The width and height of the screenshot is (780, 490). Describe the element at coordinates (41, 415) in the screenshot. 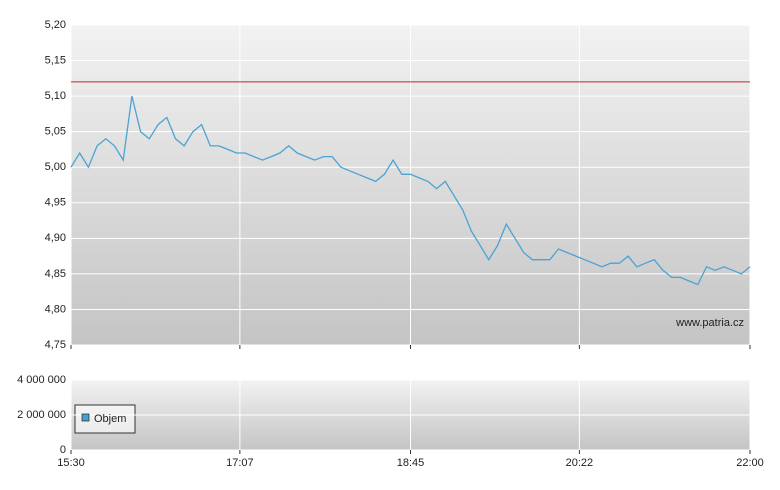

I see `y-tick-label: 2 000 000` at that location.